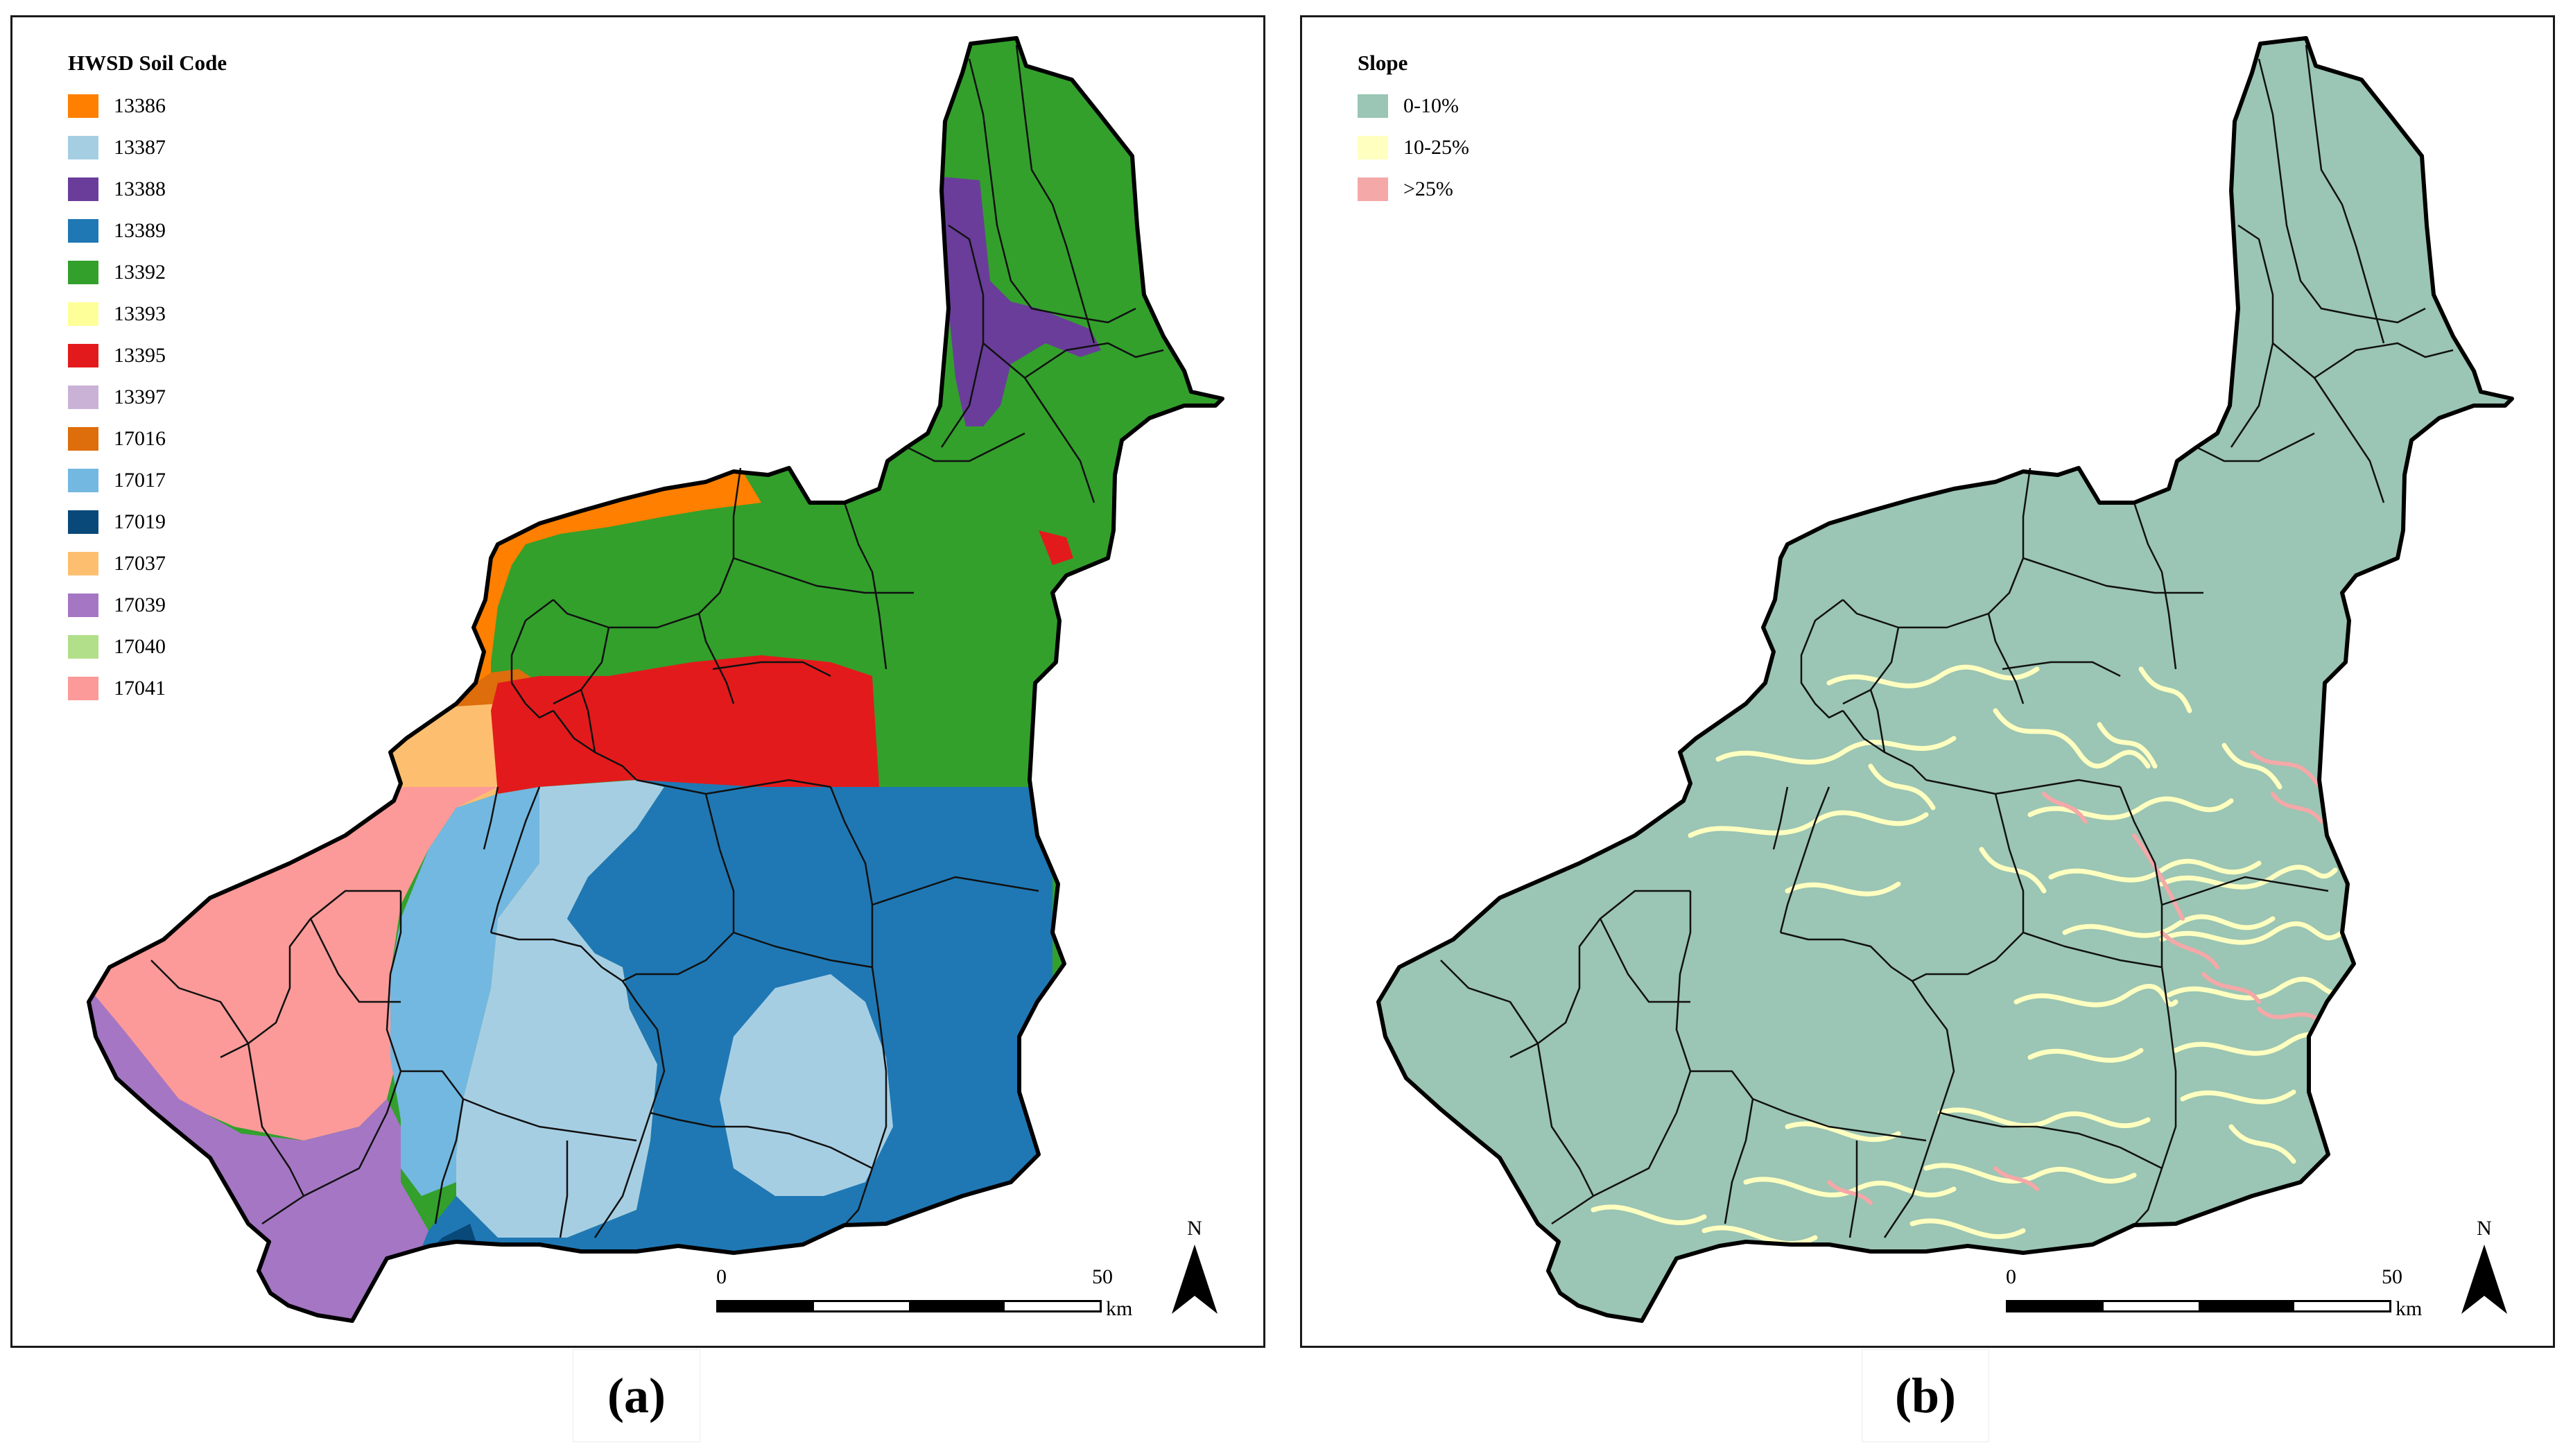  What do you see at coordinates (140, 604) in the screenshot?
I see `legend-label: 17039` at bounding box center [140, 604].